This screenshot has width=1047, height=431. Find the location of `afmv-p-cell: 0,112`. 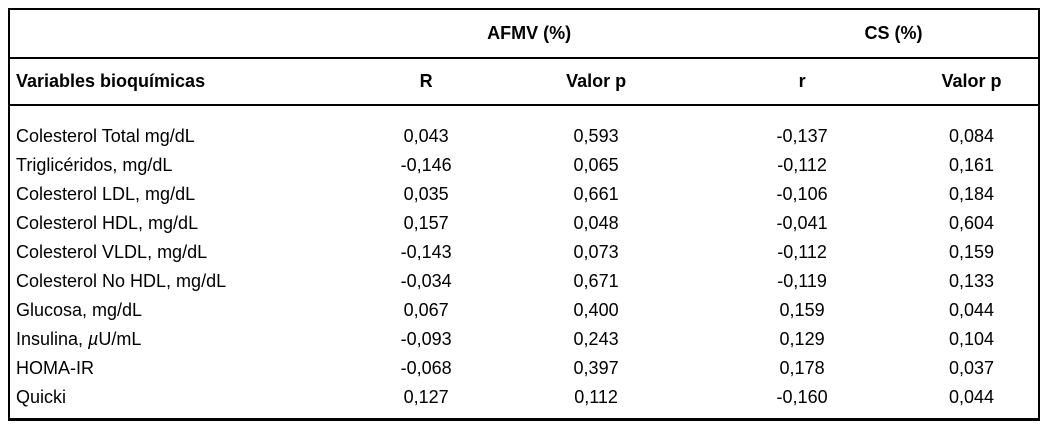

afmv-p-cell: 0,112 is located at coordinates (596, 397).